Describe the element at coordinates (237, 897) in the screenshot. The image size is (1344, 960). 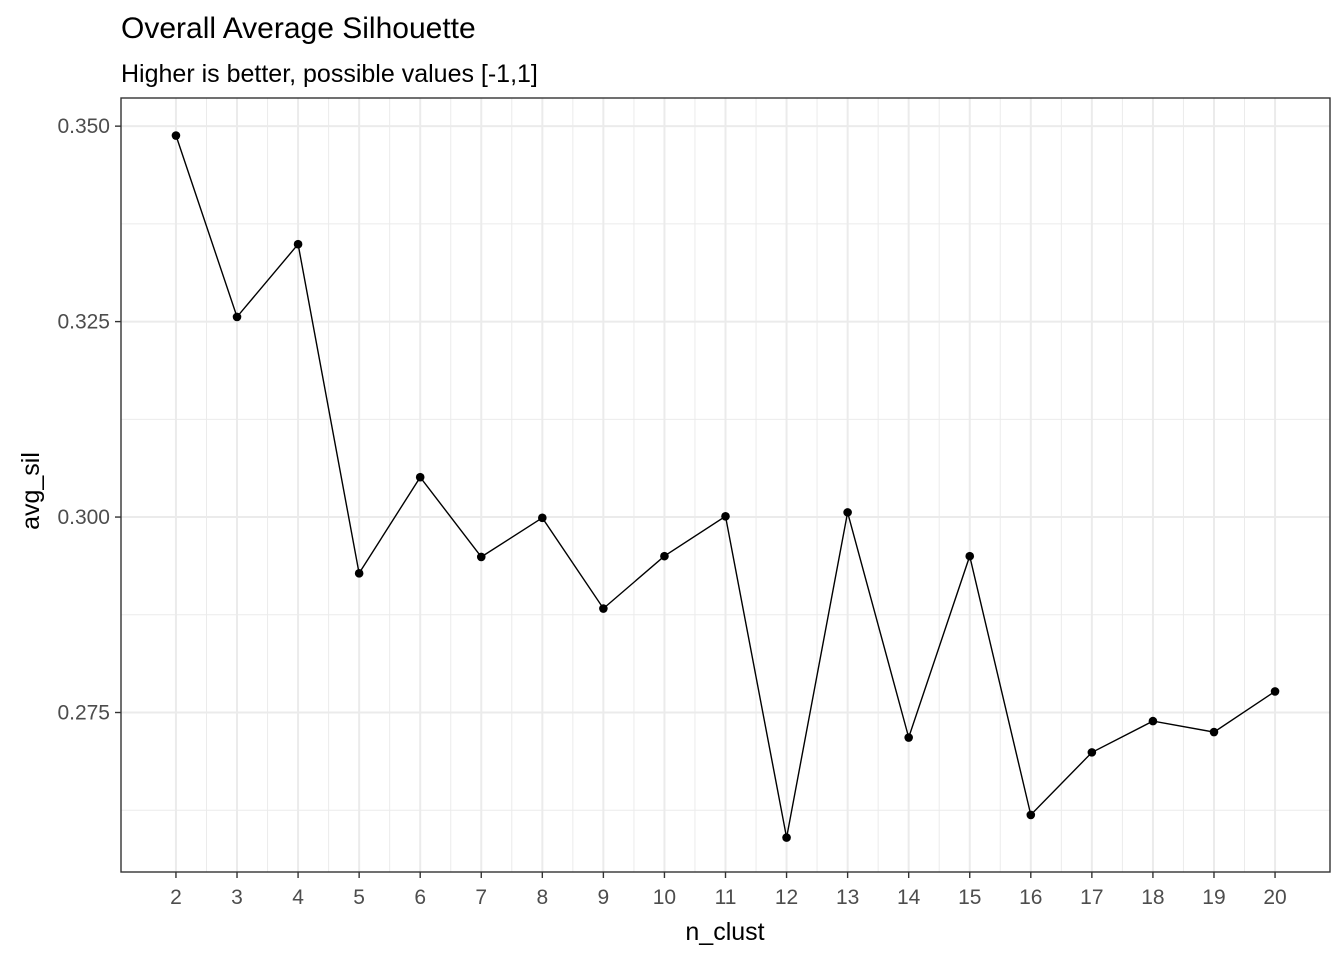
I see `x-tick-label: 3` at that location.